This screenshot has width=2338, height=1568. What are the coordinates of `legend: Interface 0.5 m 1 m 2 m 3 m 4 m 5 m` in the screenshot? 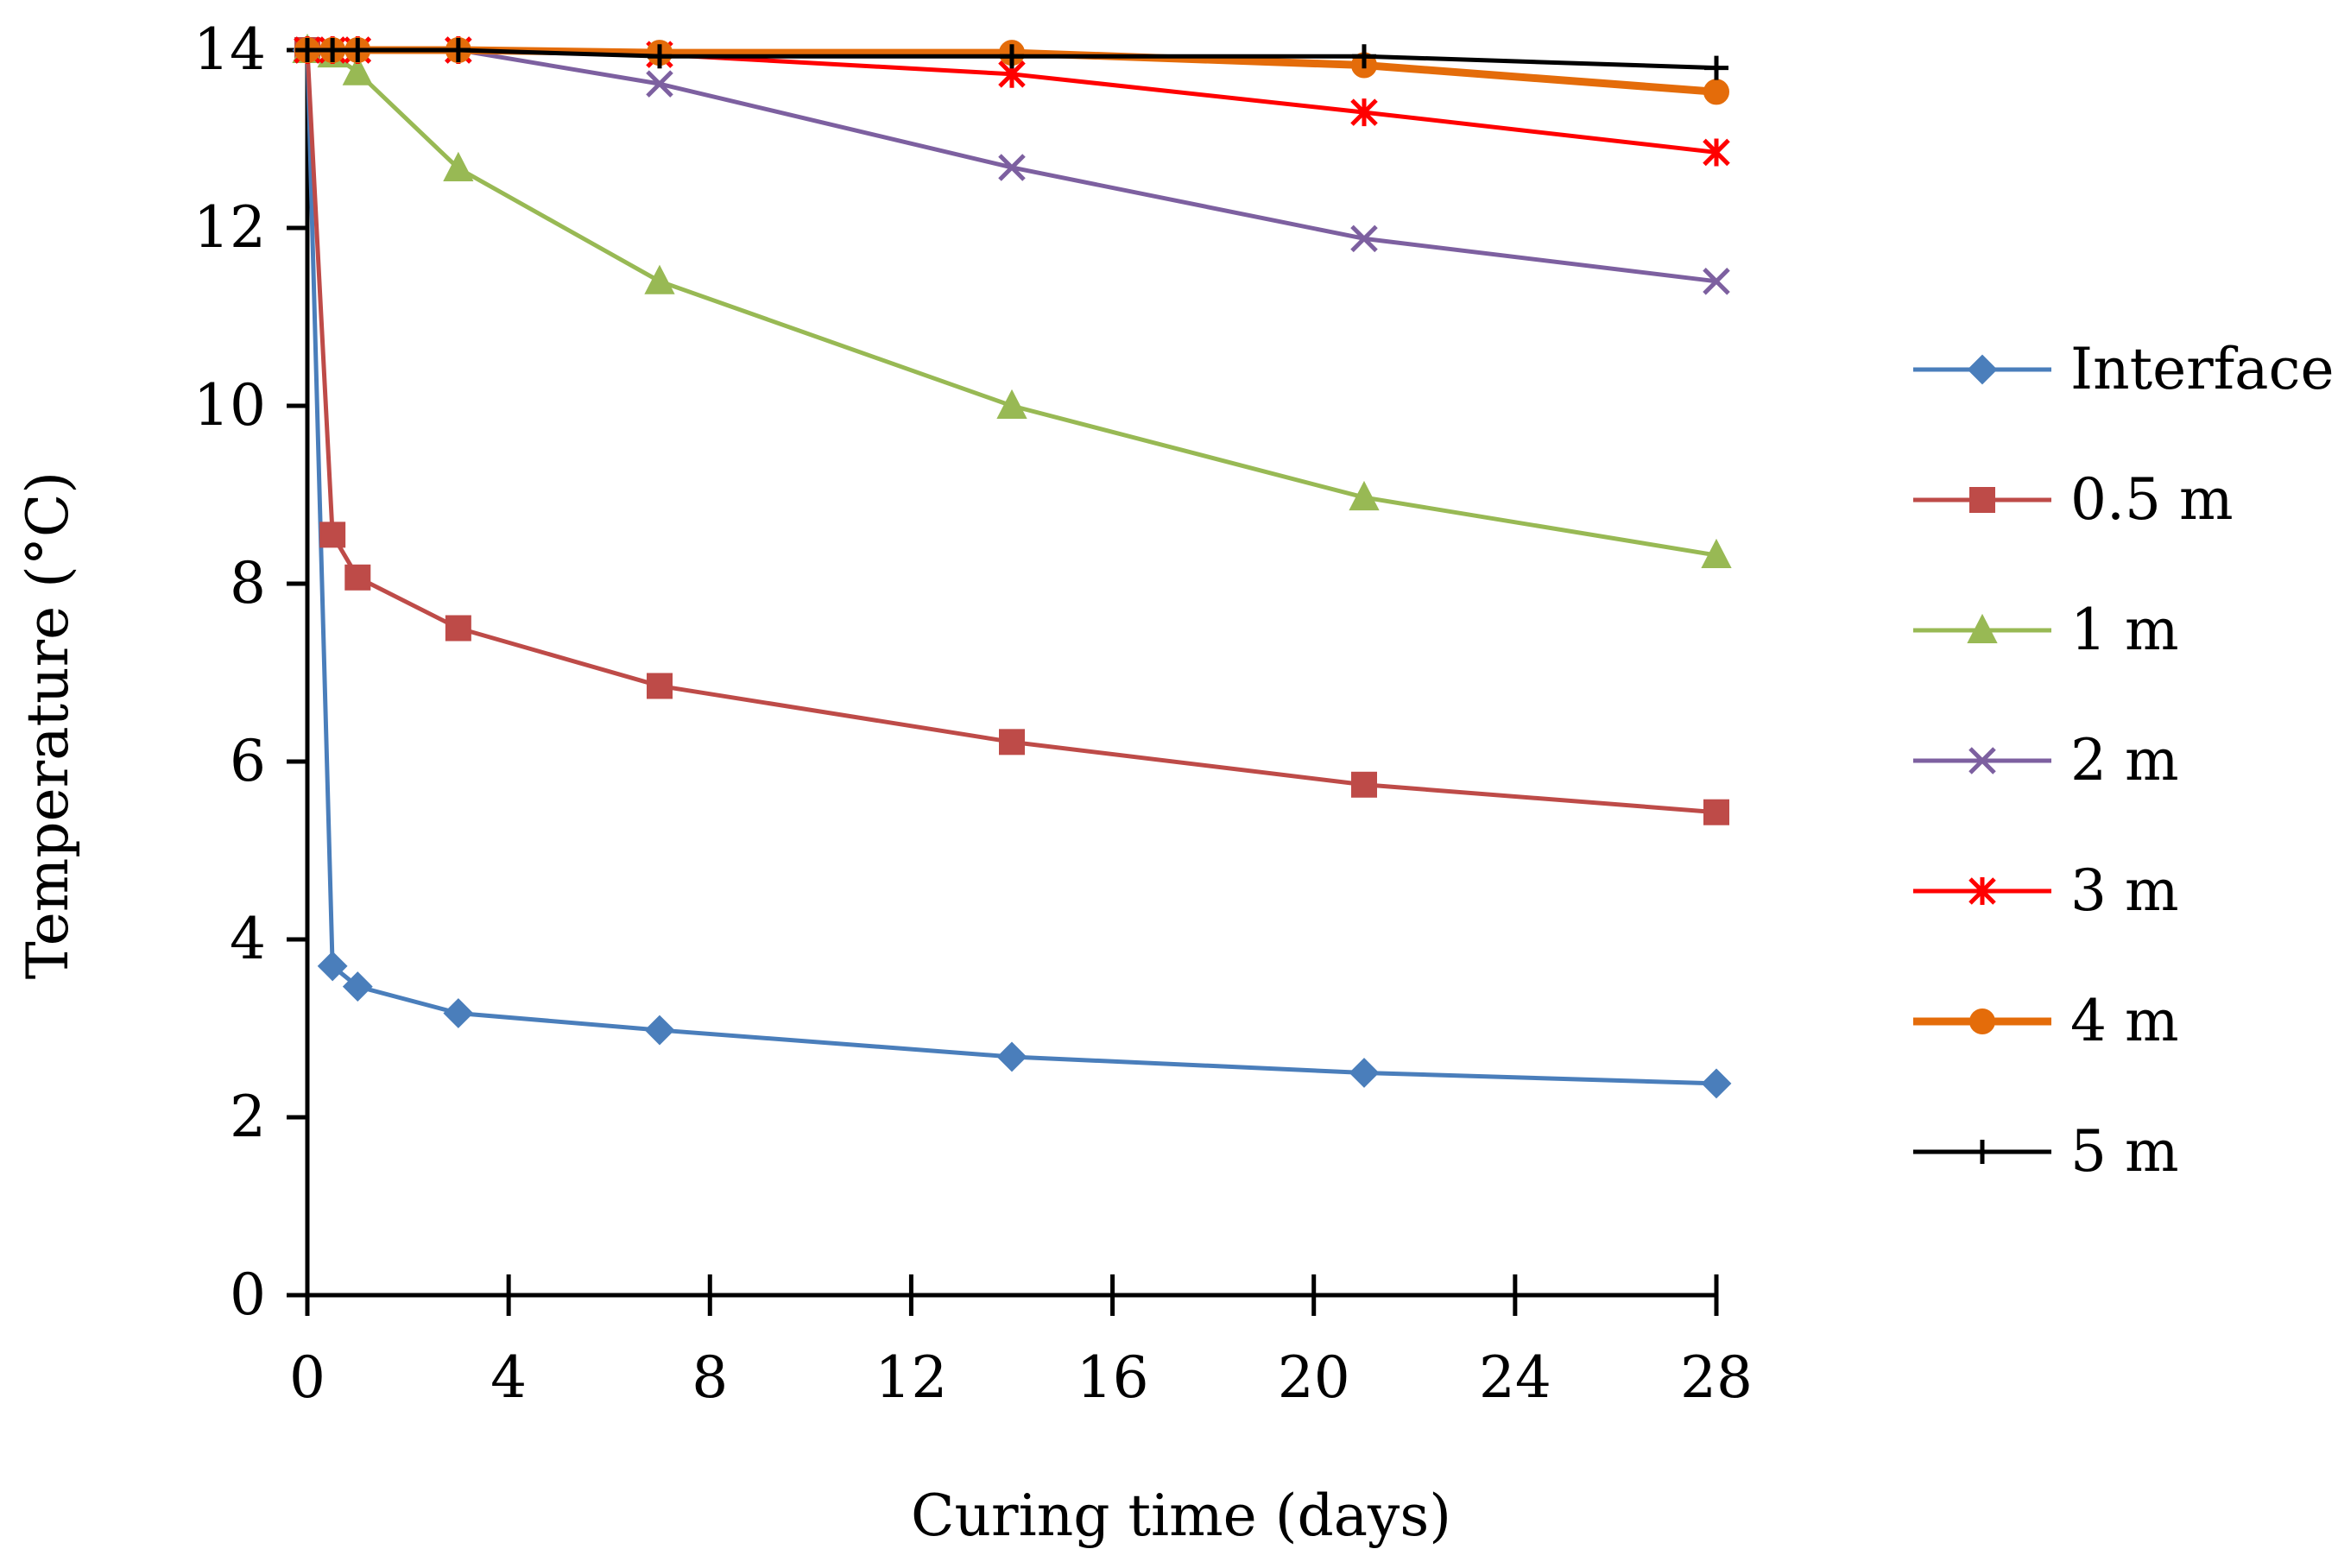 It's located at (2124, 761).